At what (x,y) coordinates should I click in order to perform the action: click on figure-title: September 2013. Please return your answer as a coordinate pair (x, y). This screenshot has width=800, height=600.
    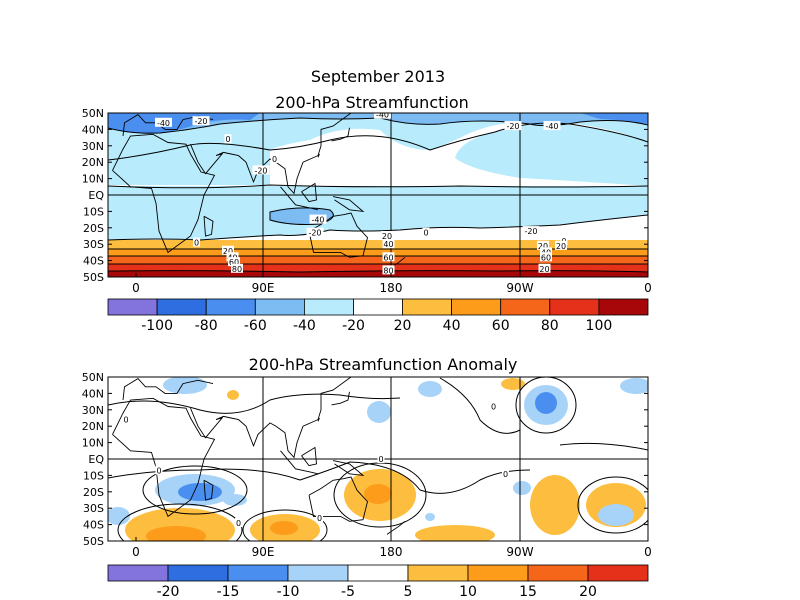
    Looking at the image, I should click on (378, 76).